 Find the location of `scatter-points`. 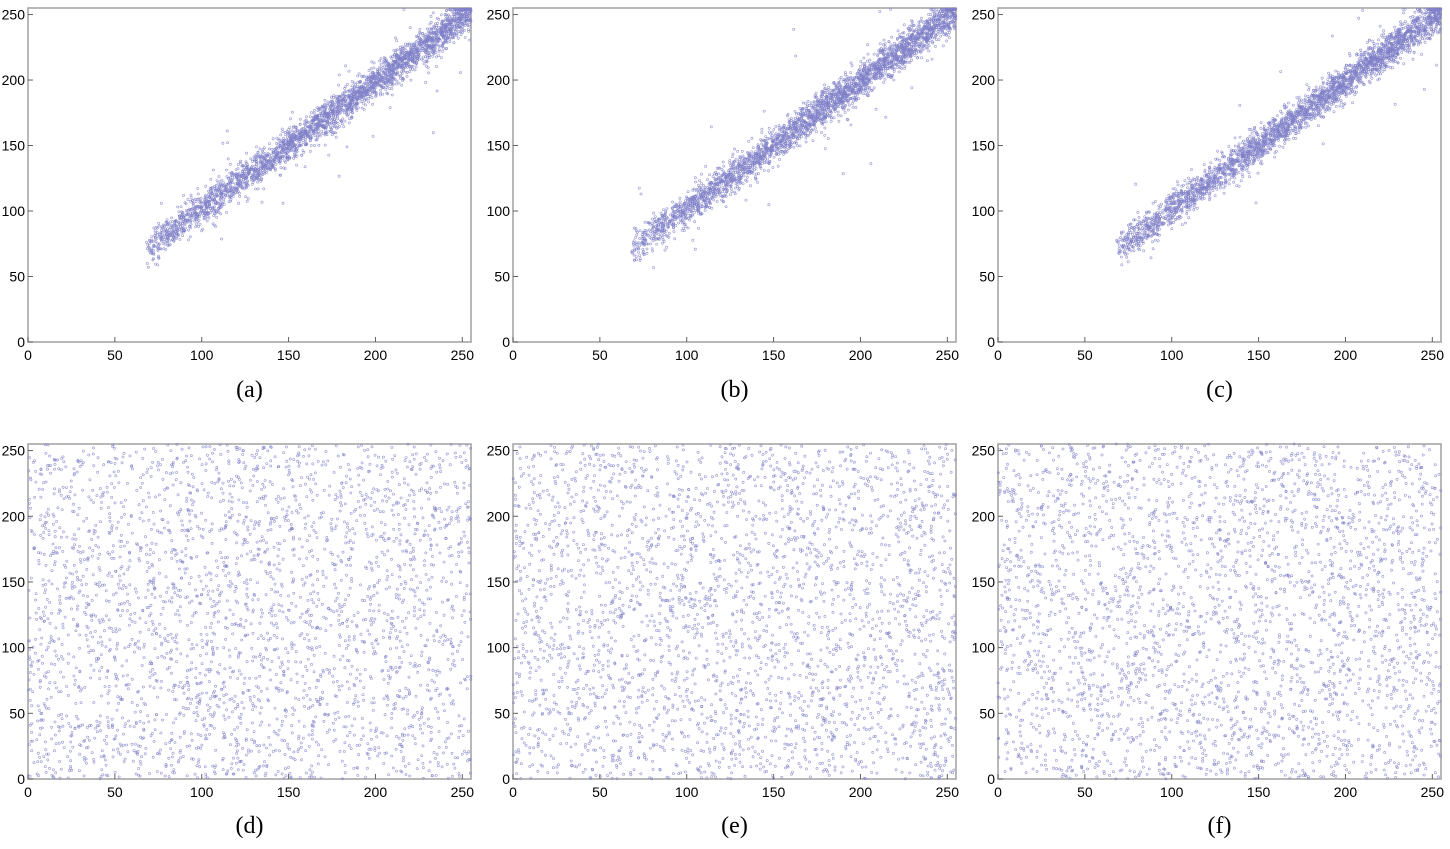

scatter-points is located at coordinates (309, 138).